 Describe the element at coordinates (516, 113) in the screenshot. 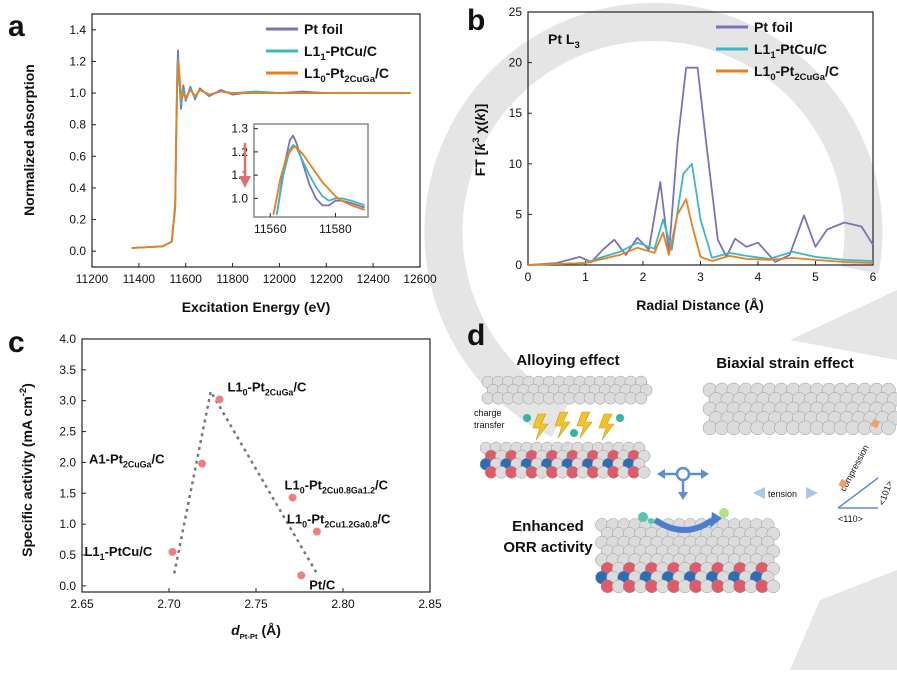

I see `y-tick-label: 15` at that location.